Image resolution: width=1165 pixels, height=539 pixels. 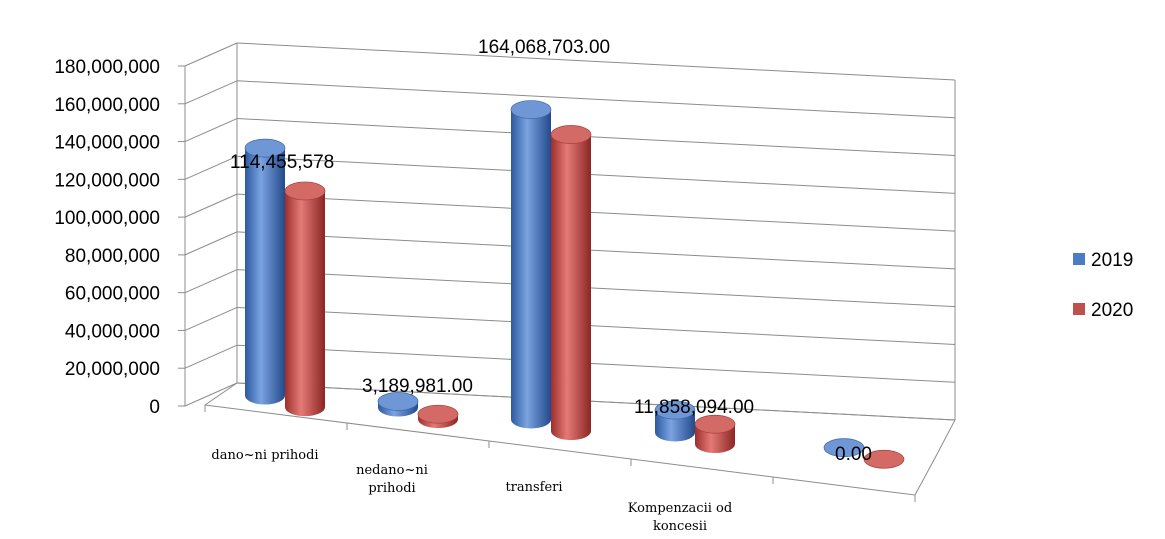 What do you see at coordinates (533, 487) in the screenshot?
I see `category-label: transferi` at bounding box center [533, 487].